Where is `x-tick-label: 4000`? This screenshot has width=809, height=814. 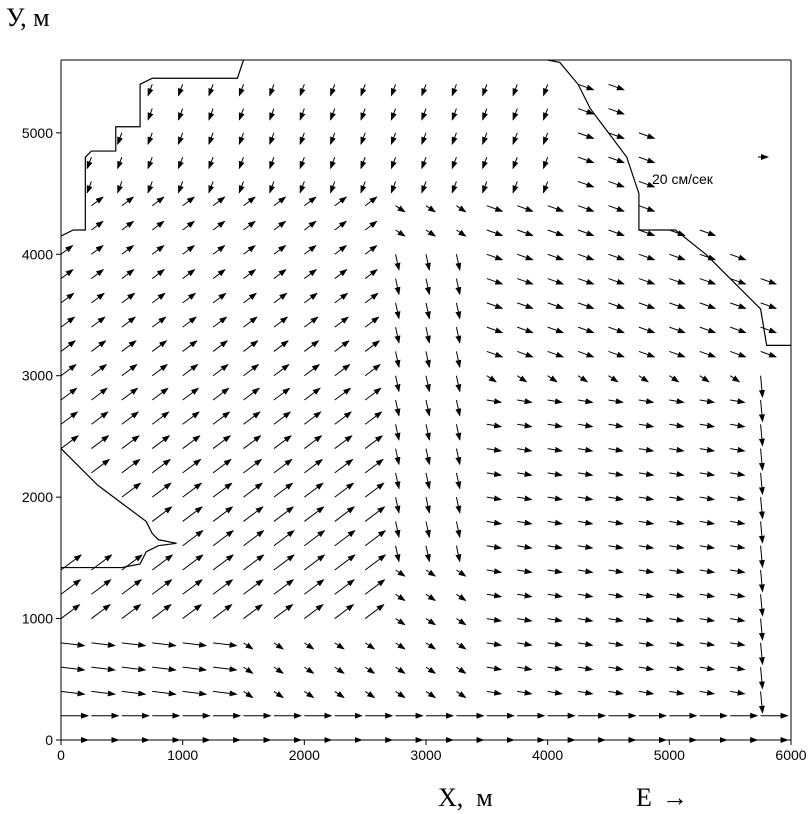 x-tick-label: 4000 is located at coordinates (547, 755).